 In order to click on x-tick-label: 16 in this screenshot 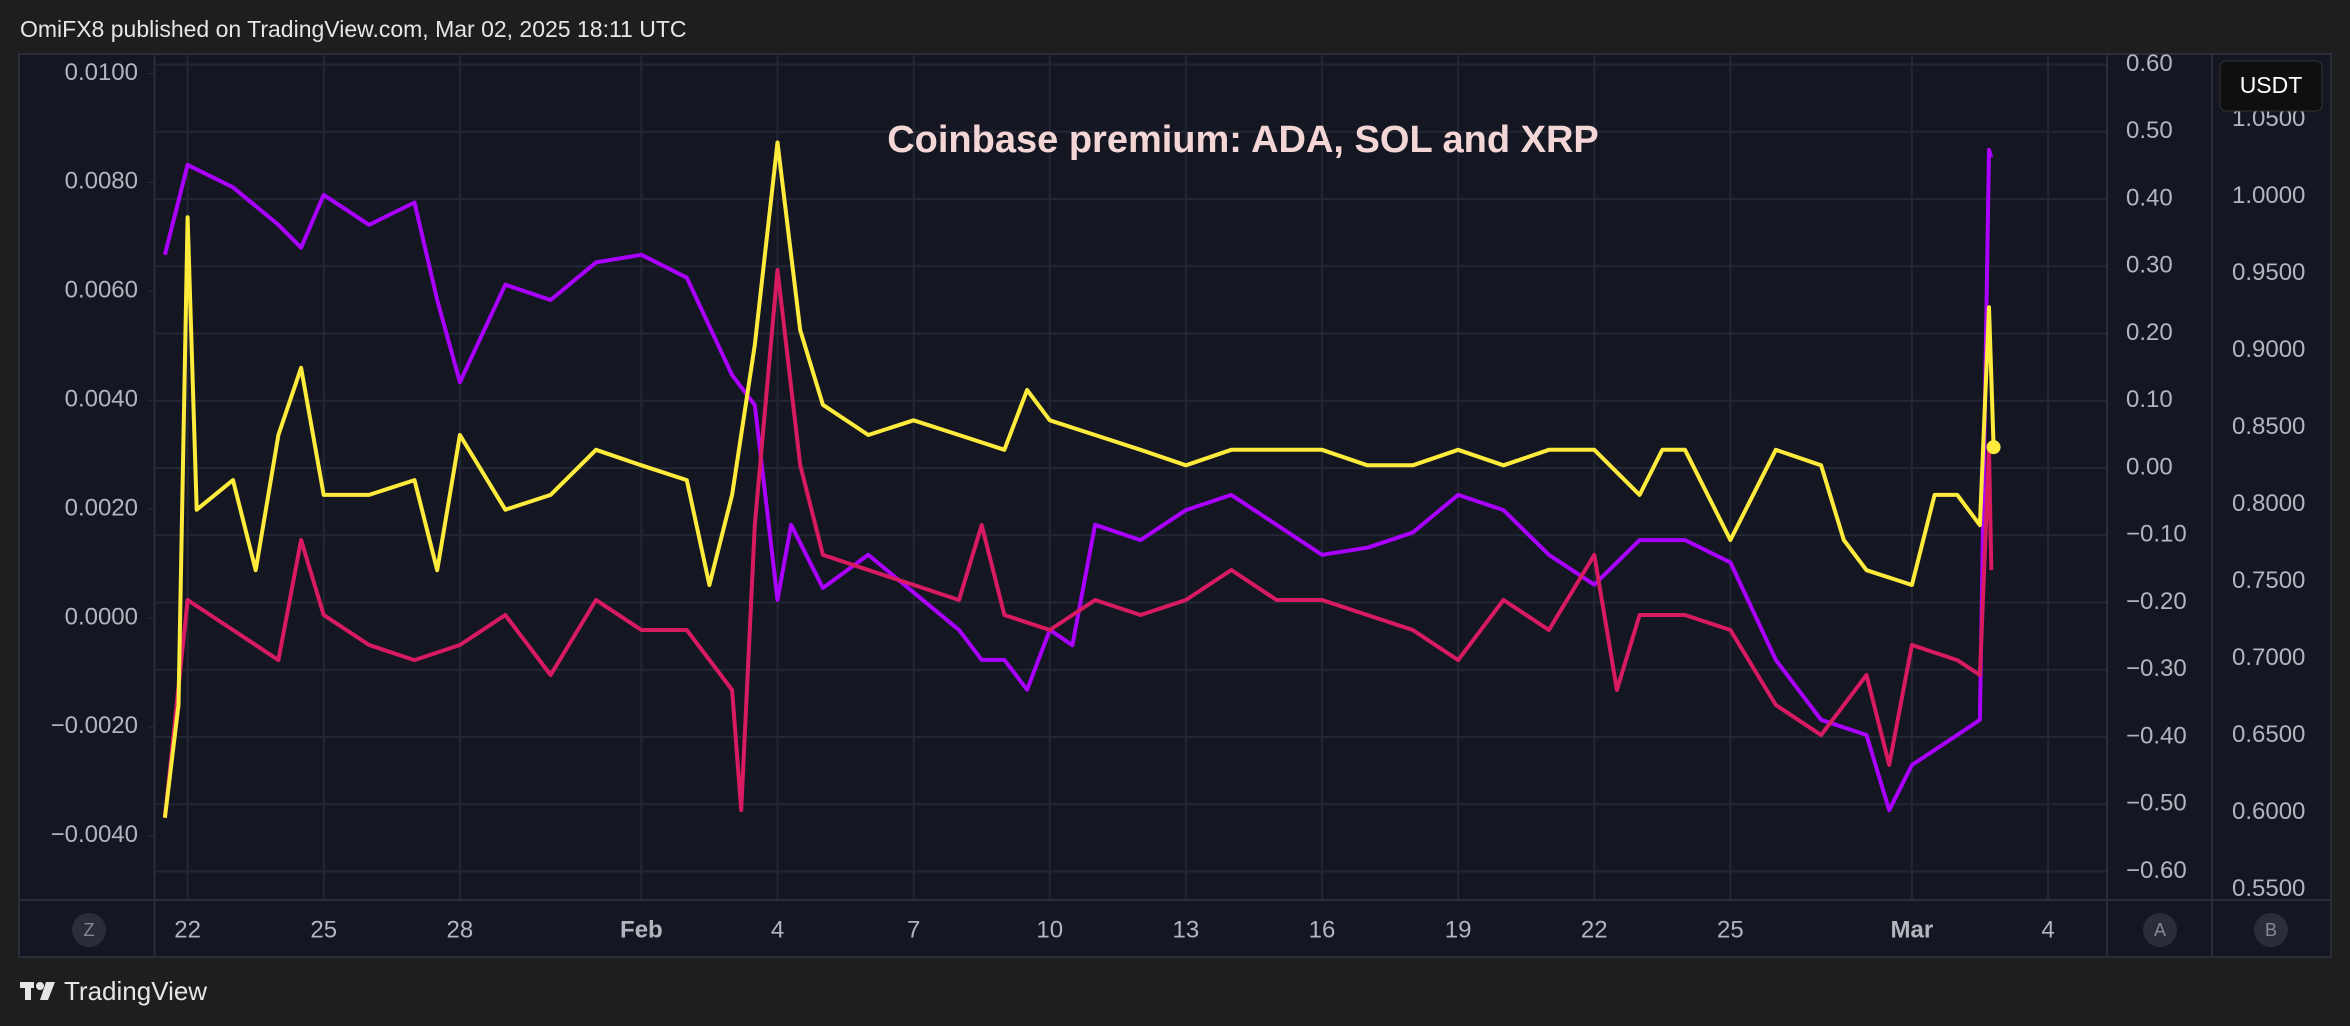, I will do `click(1322, 929)`.